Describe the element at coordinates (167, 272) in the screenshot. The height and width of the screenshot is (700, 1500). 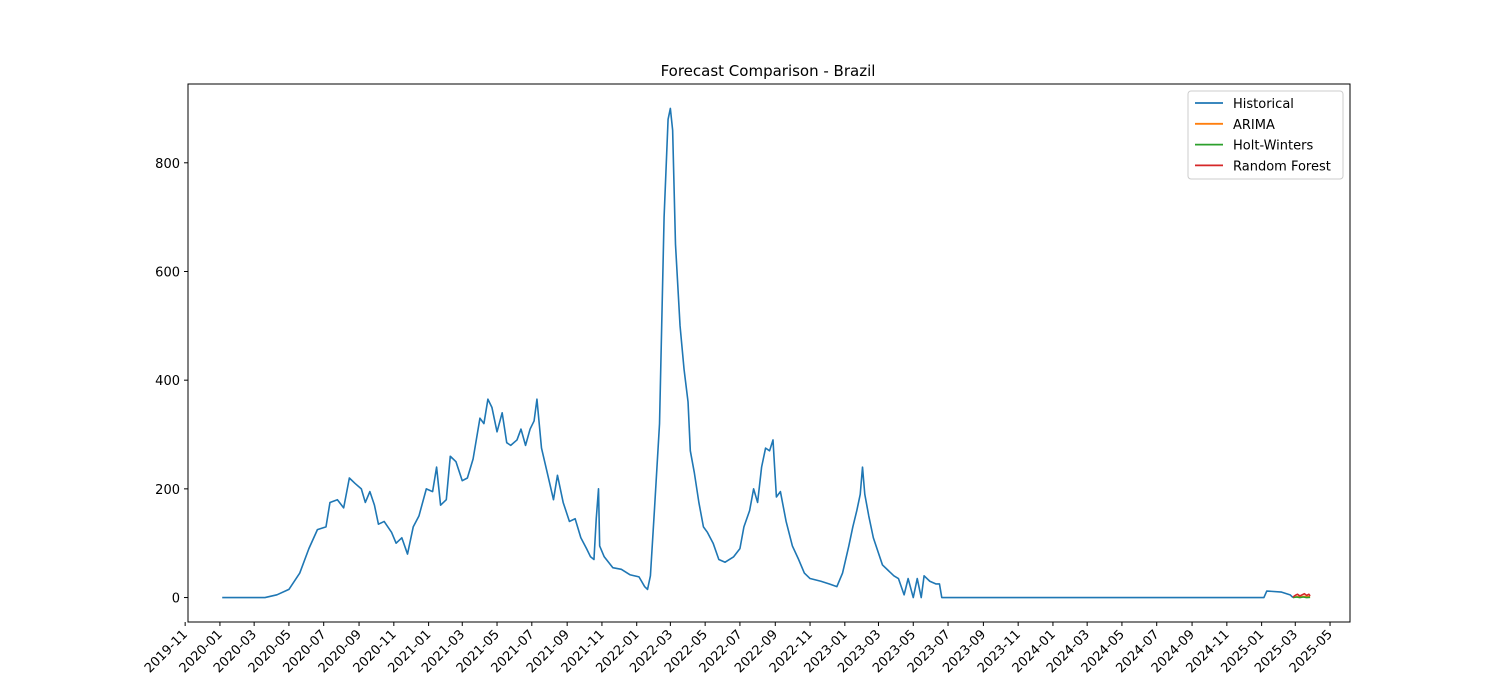
I see `y-tick-label: 600` at that location.